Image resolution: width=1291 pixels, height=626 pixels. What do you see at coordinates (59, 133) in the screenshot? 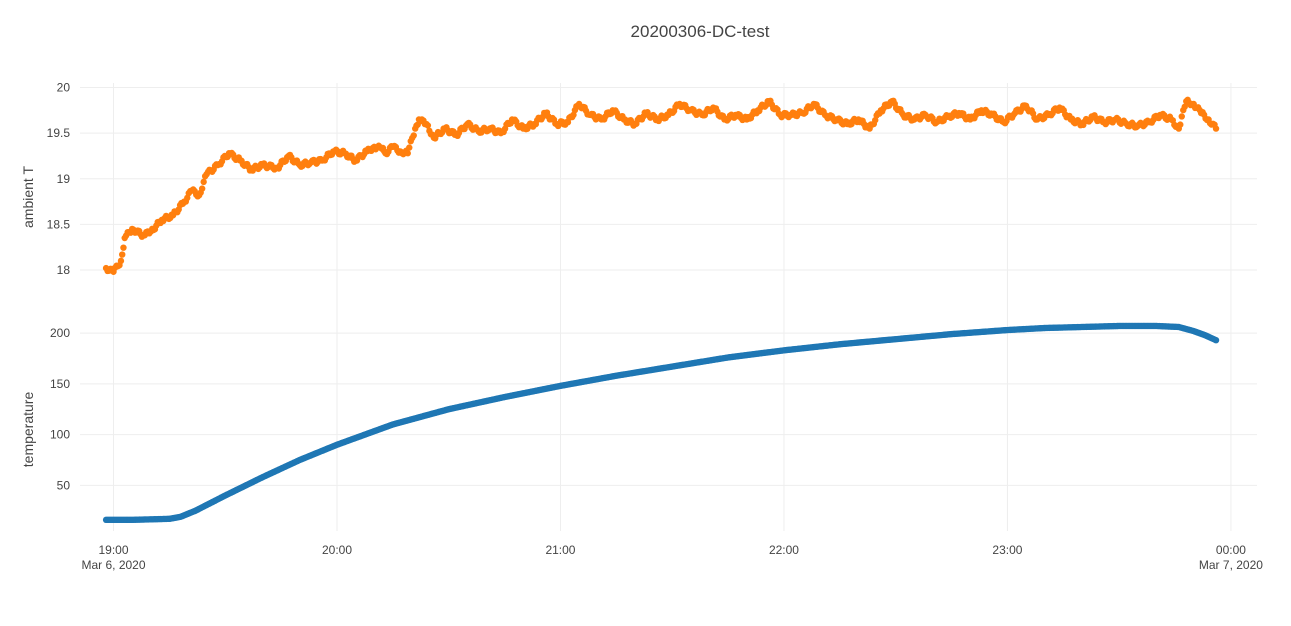
I see `y-tick-label: 19.5` at bounding box center [59, 133].